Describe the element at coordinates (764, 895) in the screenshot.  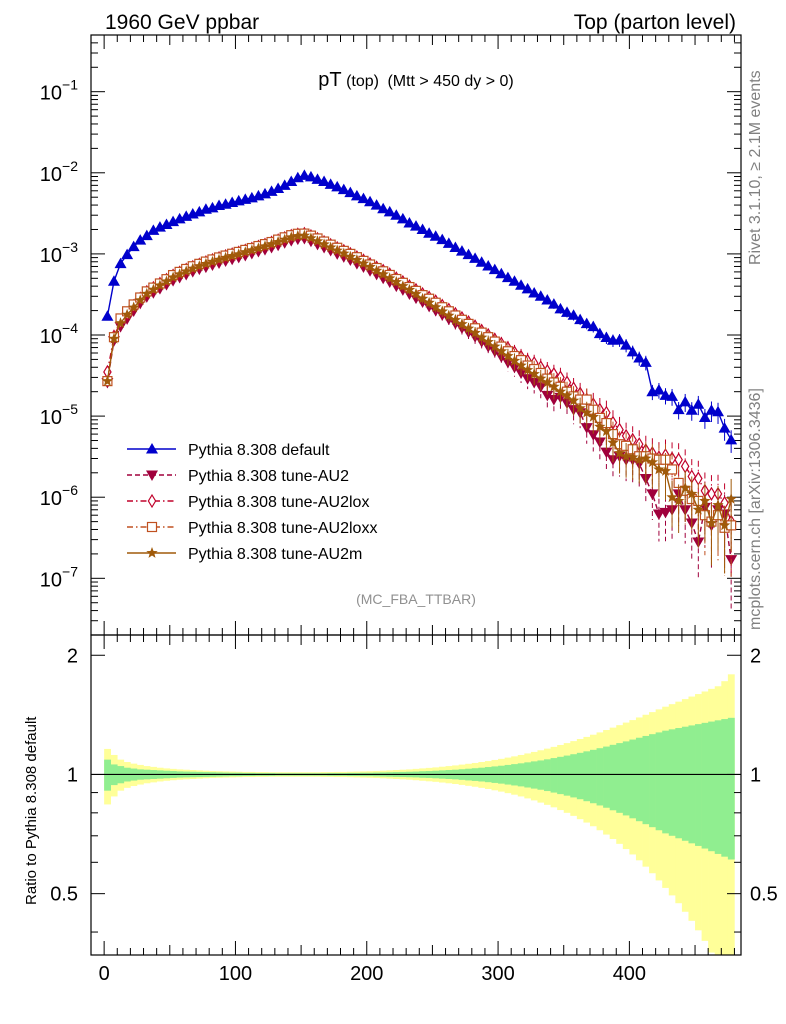
I see `ratio-y-tick-label-right: 0.5` at that location.